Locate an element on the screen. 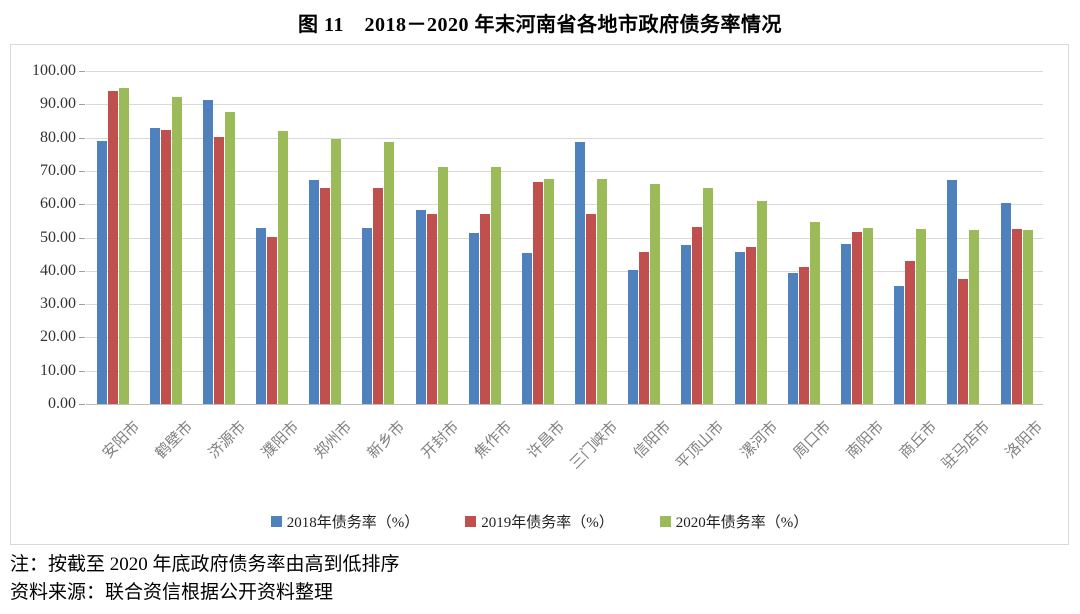  x-axis-category-label: 新乡市 is located at coordinates (387, 440).